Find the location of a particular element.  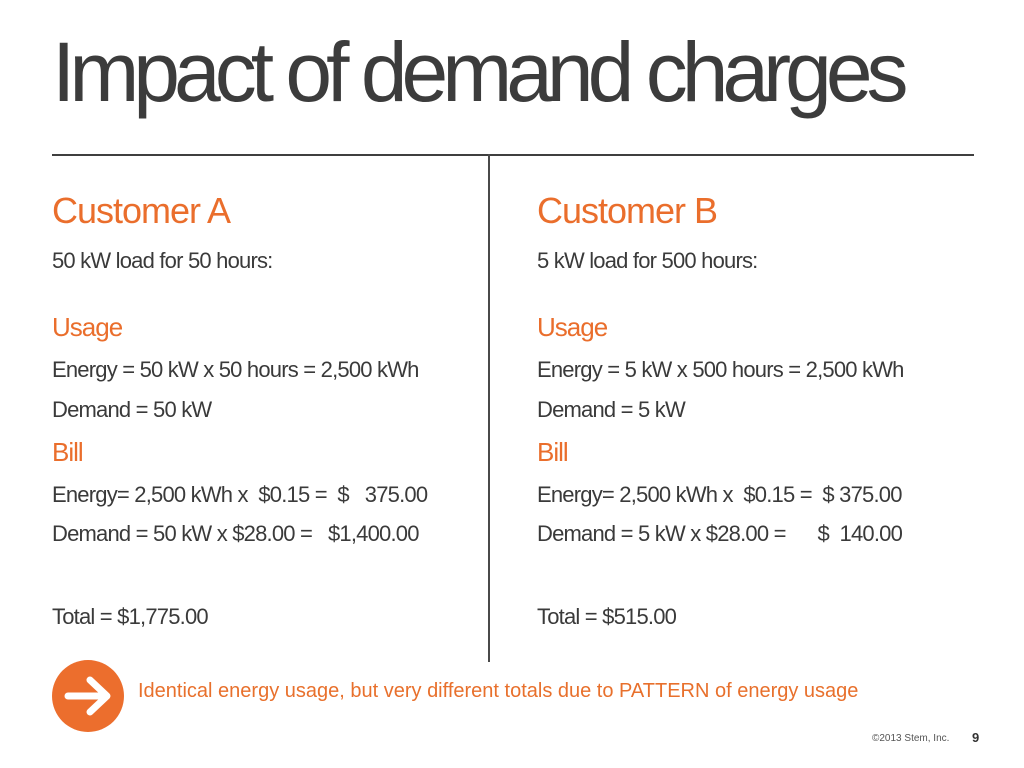

page-number: 9 is located at coordinates (976, 737).